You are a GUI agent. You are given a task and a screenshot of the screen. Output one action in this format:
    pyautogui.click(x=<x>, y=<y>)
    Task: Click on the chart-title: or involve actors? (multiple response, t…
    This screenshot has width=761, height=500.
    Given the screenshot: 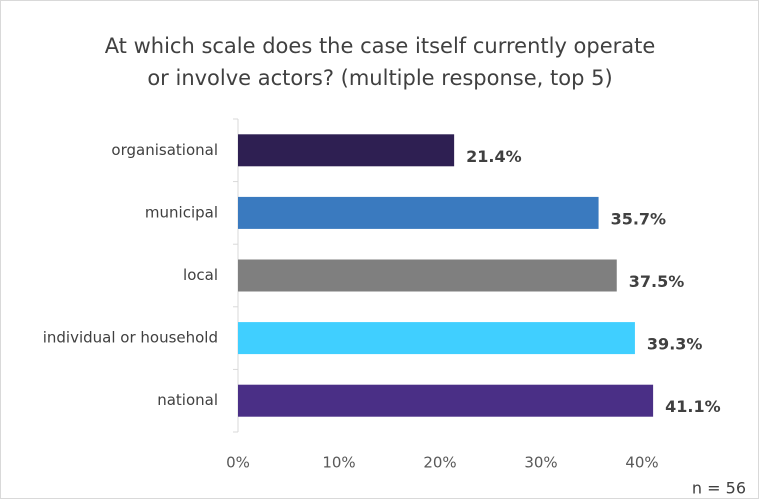 What is the action you would take?
    pyautogui.click(x=379, y=78)
    